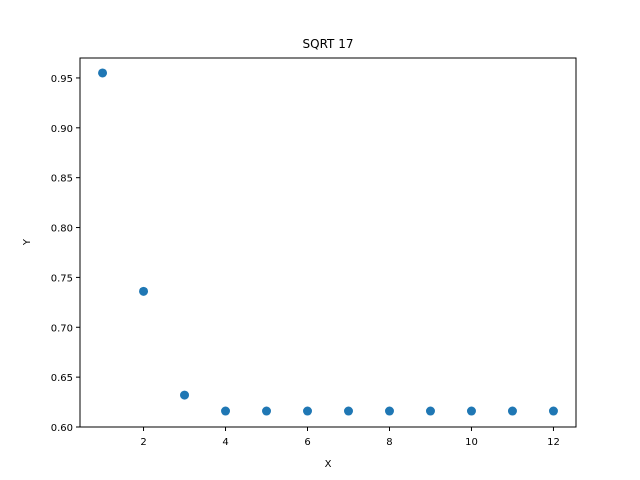  What do you see at coordinates (328, 464) in the screenshot?
I see `x-axis-label: X` at bounding box center [328, 464].